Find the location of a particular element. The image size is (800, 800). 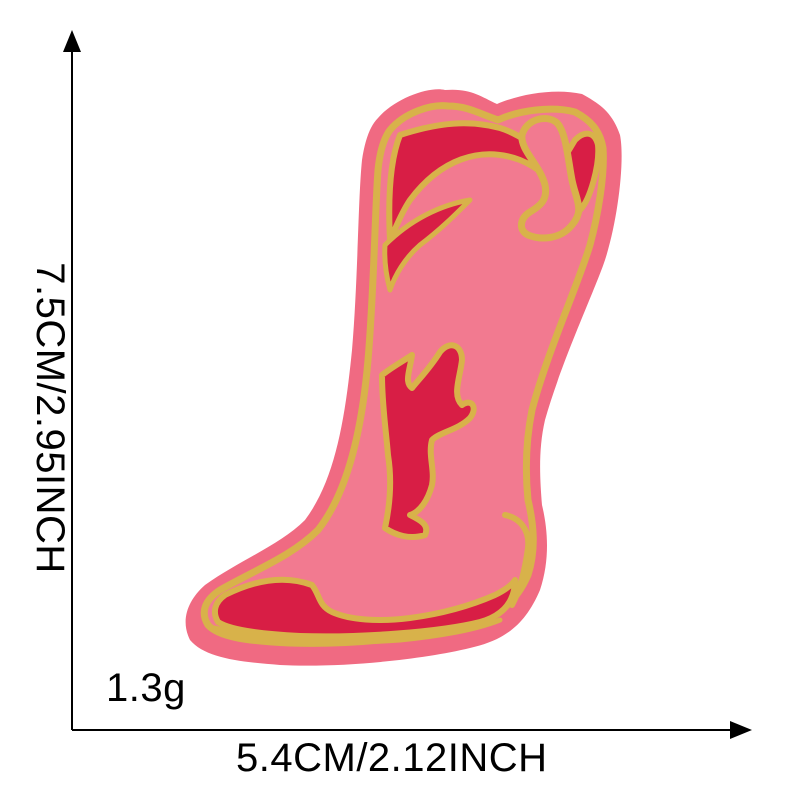

height-label: 7.5CM/2.95INCH is located at coordinates (50, 418).